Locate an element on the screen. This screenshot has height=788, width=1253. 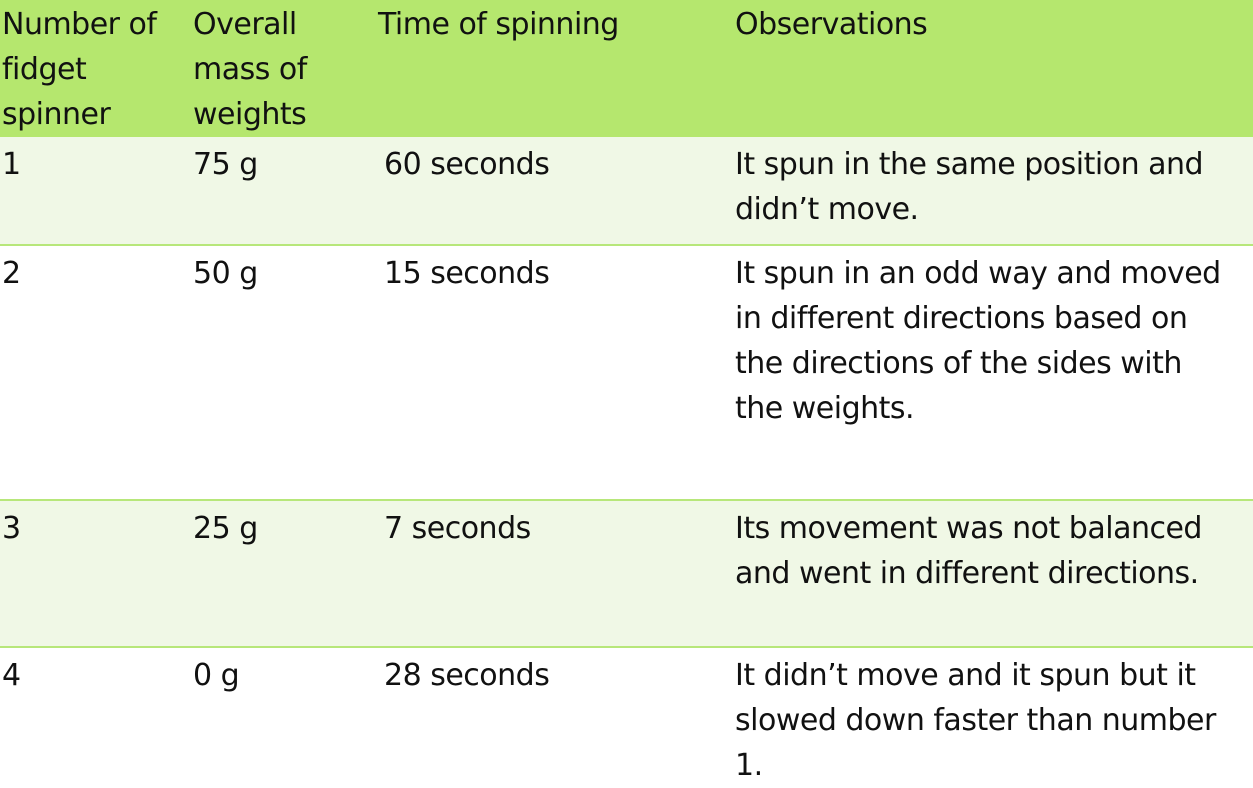
cell-time: 28 seconds is located at coordinates (467, 675).